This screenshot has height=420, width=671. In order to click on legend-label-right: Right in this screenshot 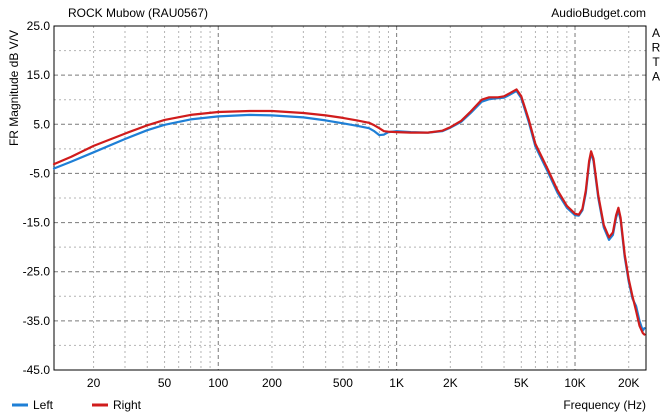, I will do `click(127, 405)`.